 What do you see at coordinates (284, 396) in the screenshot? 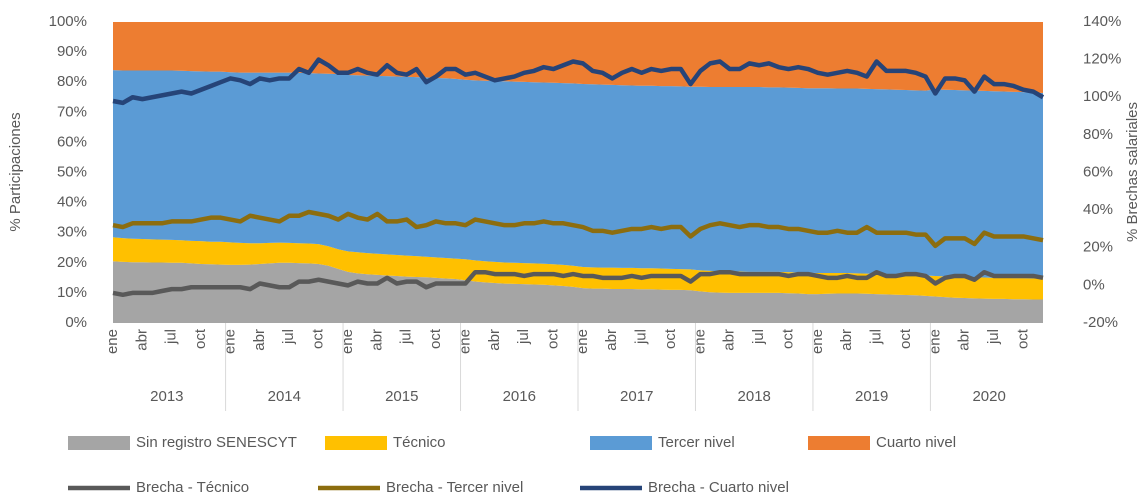
I see `year-label: 2014` at bounding box center [284, 396].